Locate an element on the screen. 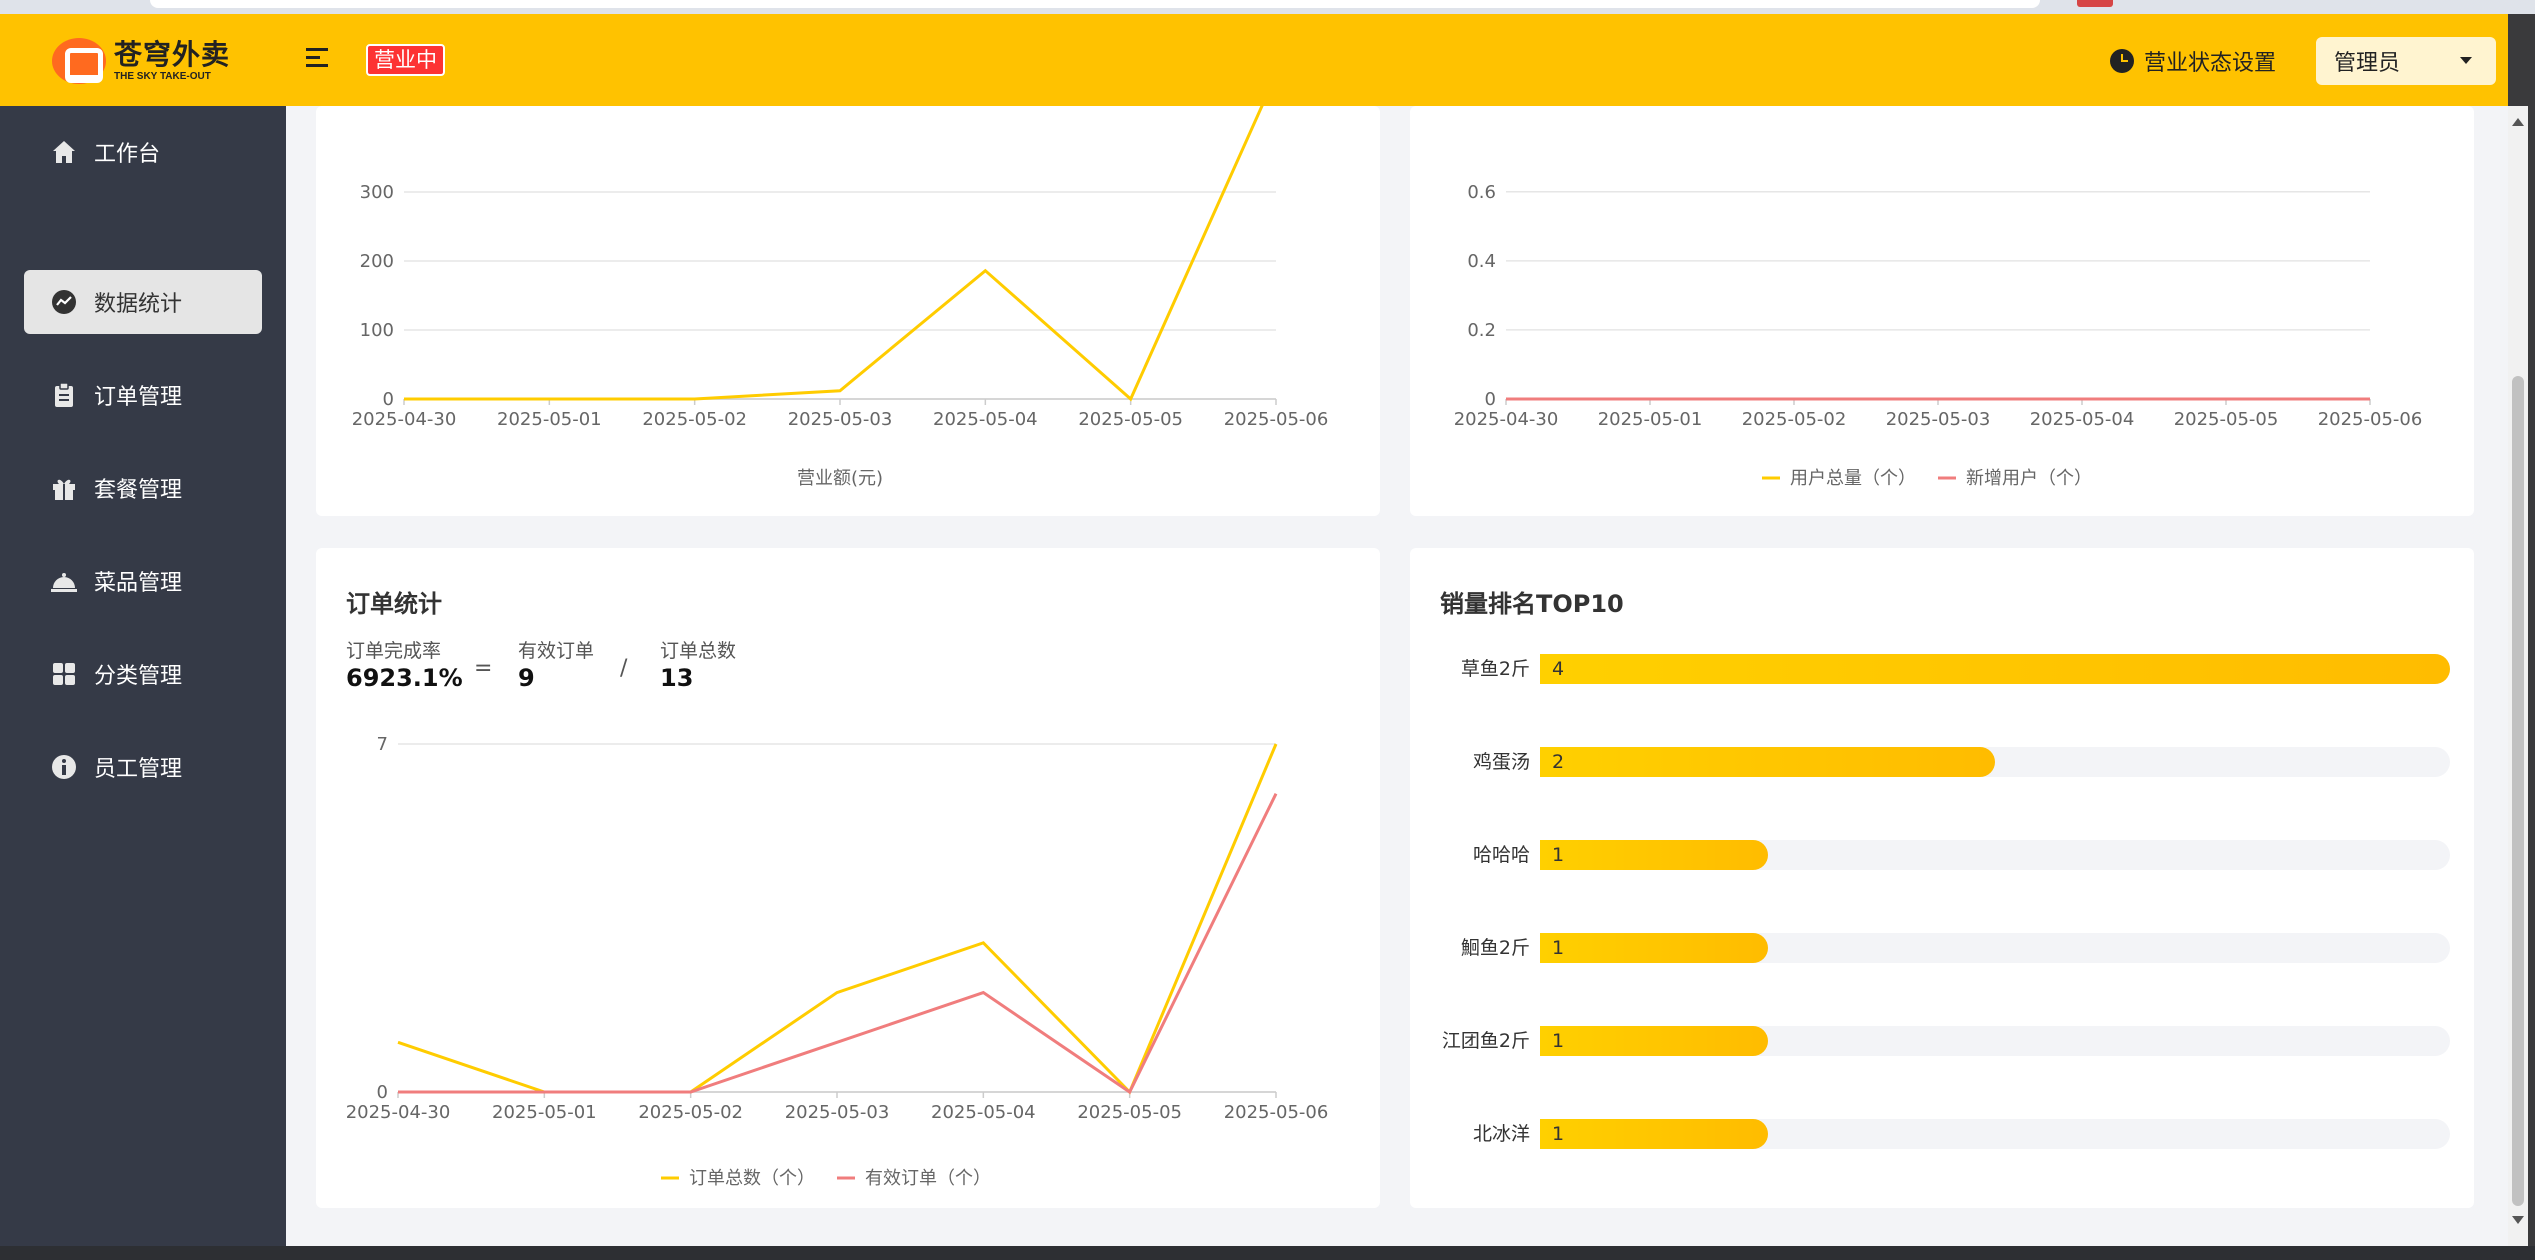  y-tick-label: 100 is located at coordinates (377, 330).